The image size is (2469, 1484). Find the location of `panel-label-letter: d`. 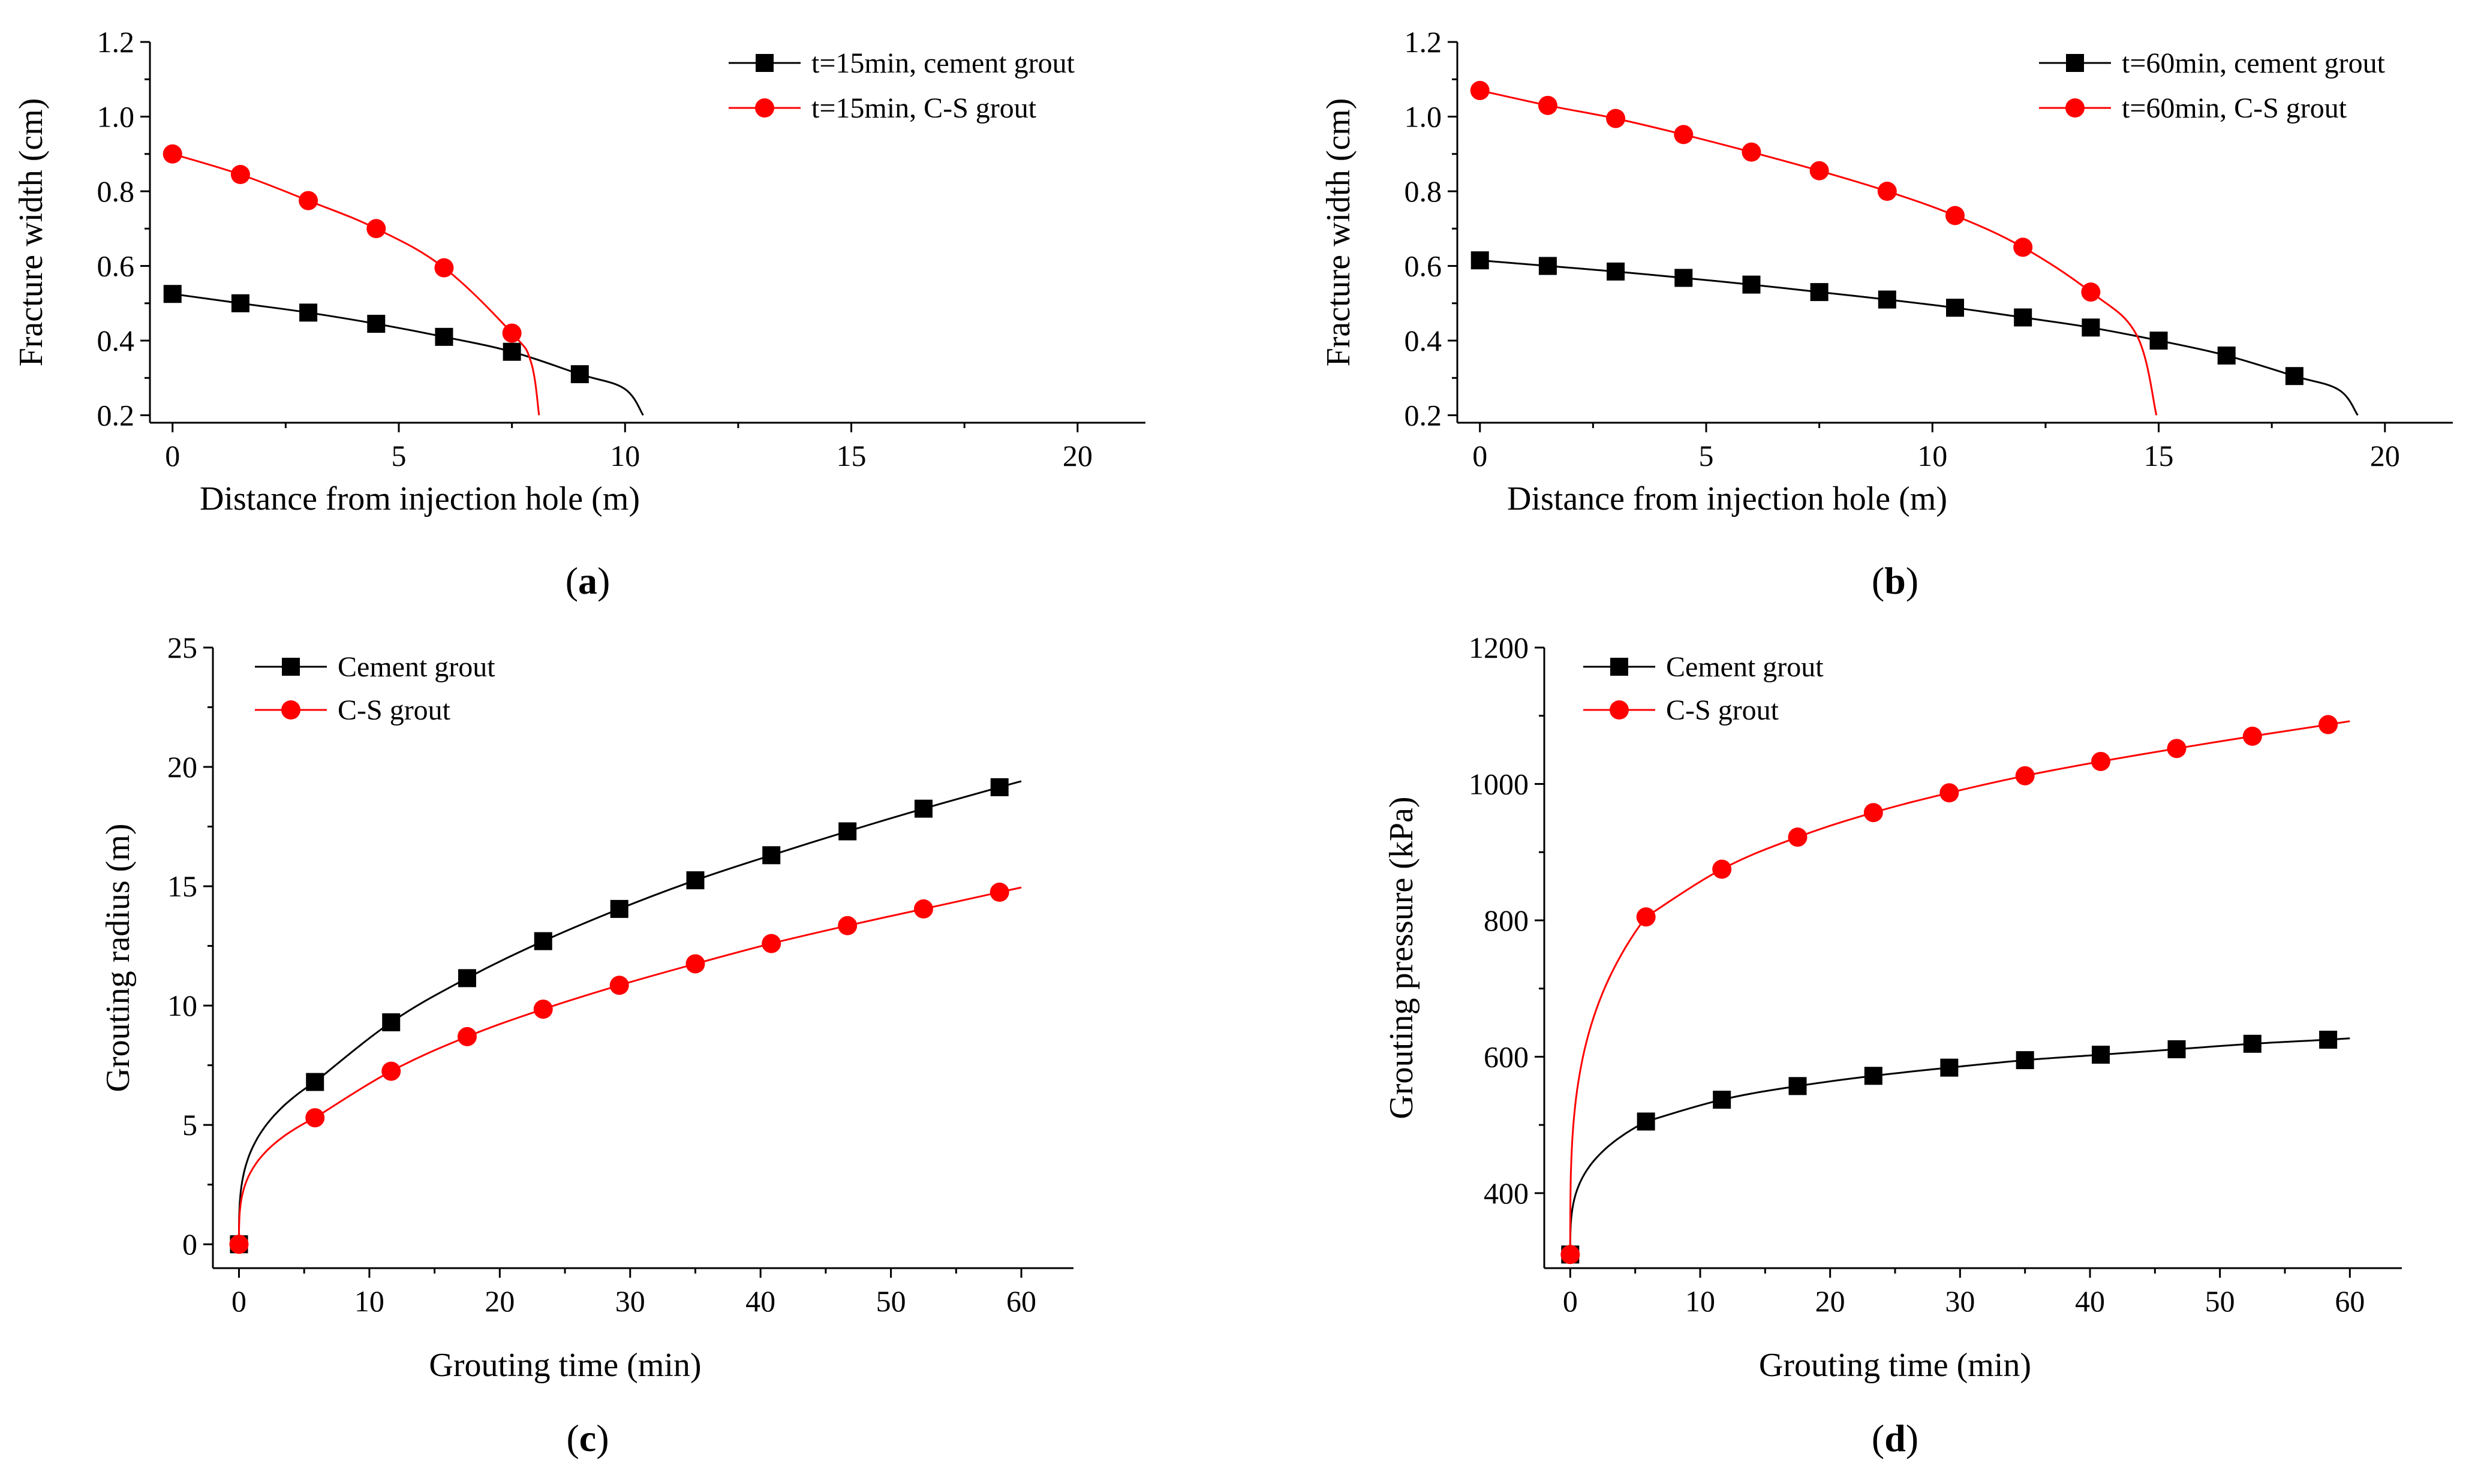

panel-label-letter: d is located at coordinates (1895, 1438).